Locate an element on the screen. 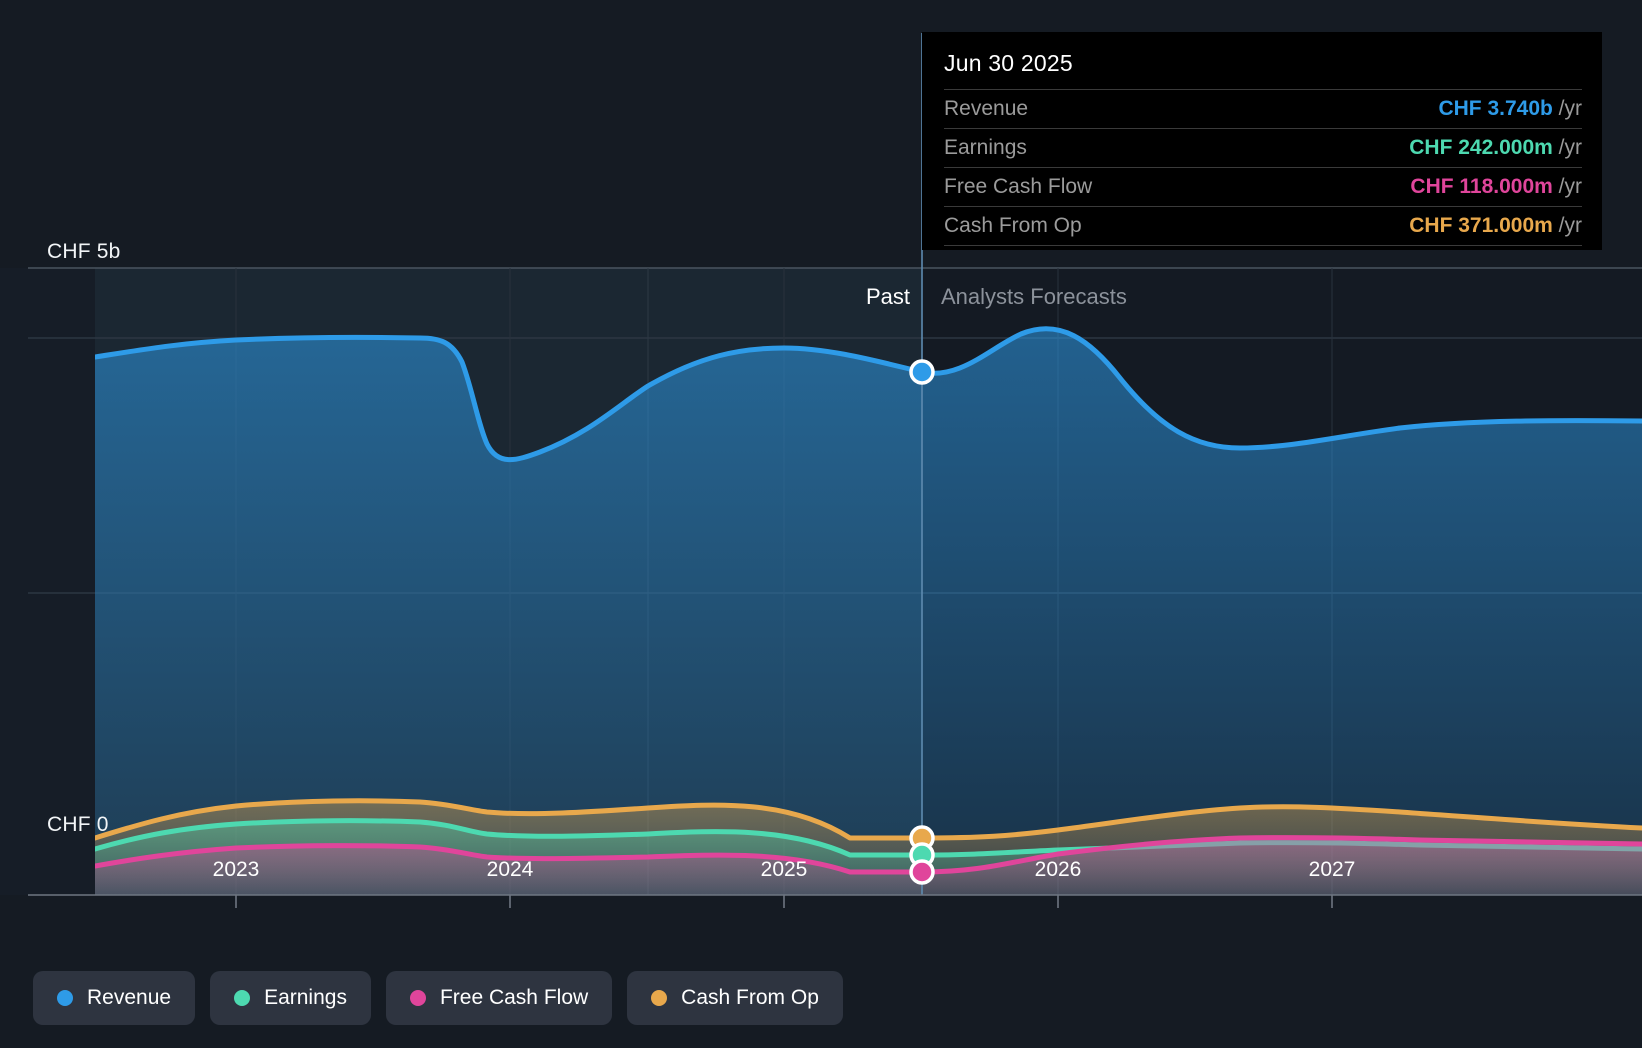  past-band-label: Past is located at coordinates (887, 296).